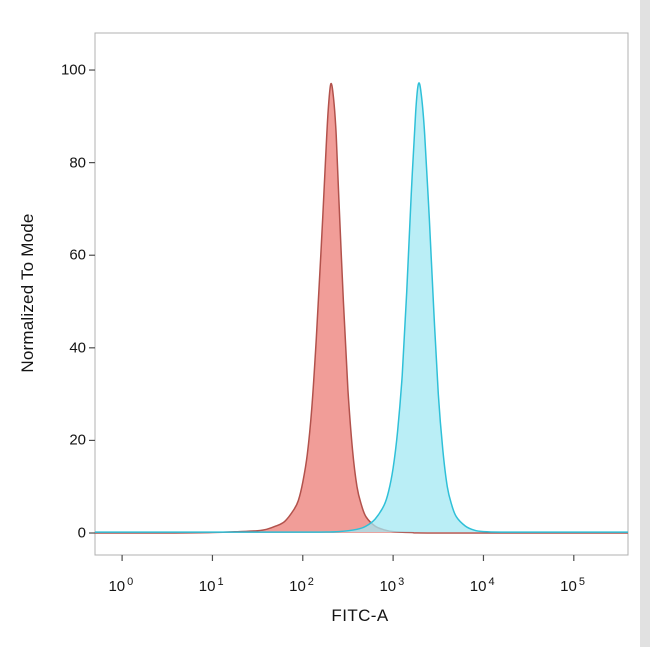 The width and height of the screenshot is (650, 647). I want to click on x-tick-exponent: 3, so click(401, 582).